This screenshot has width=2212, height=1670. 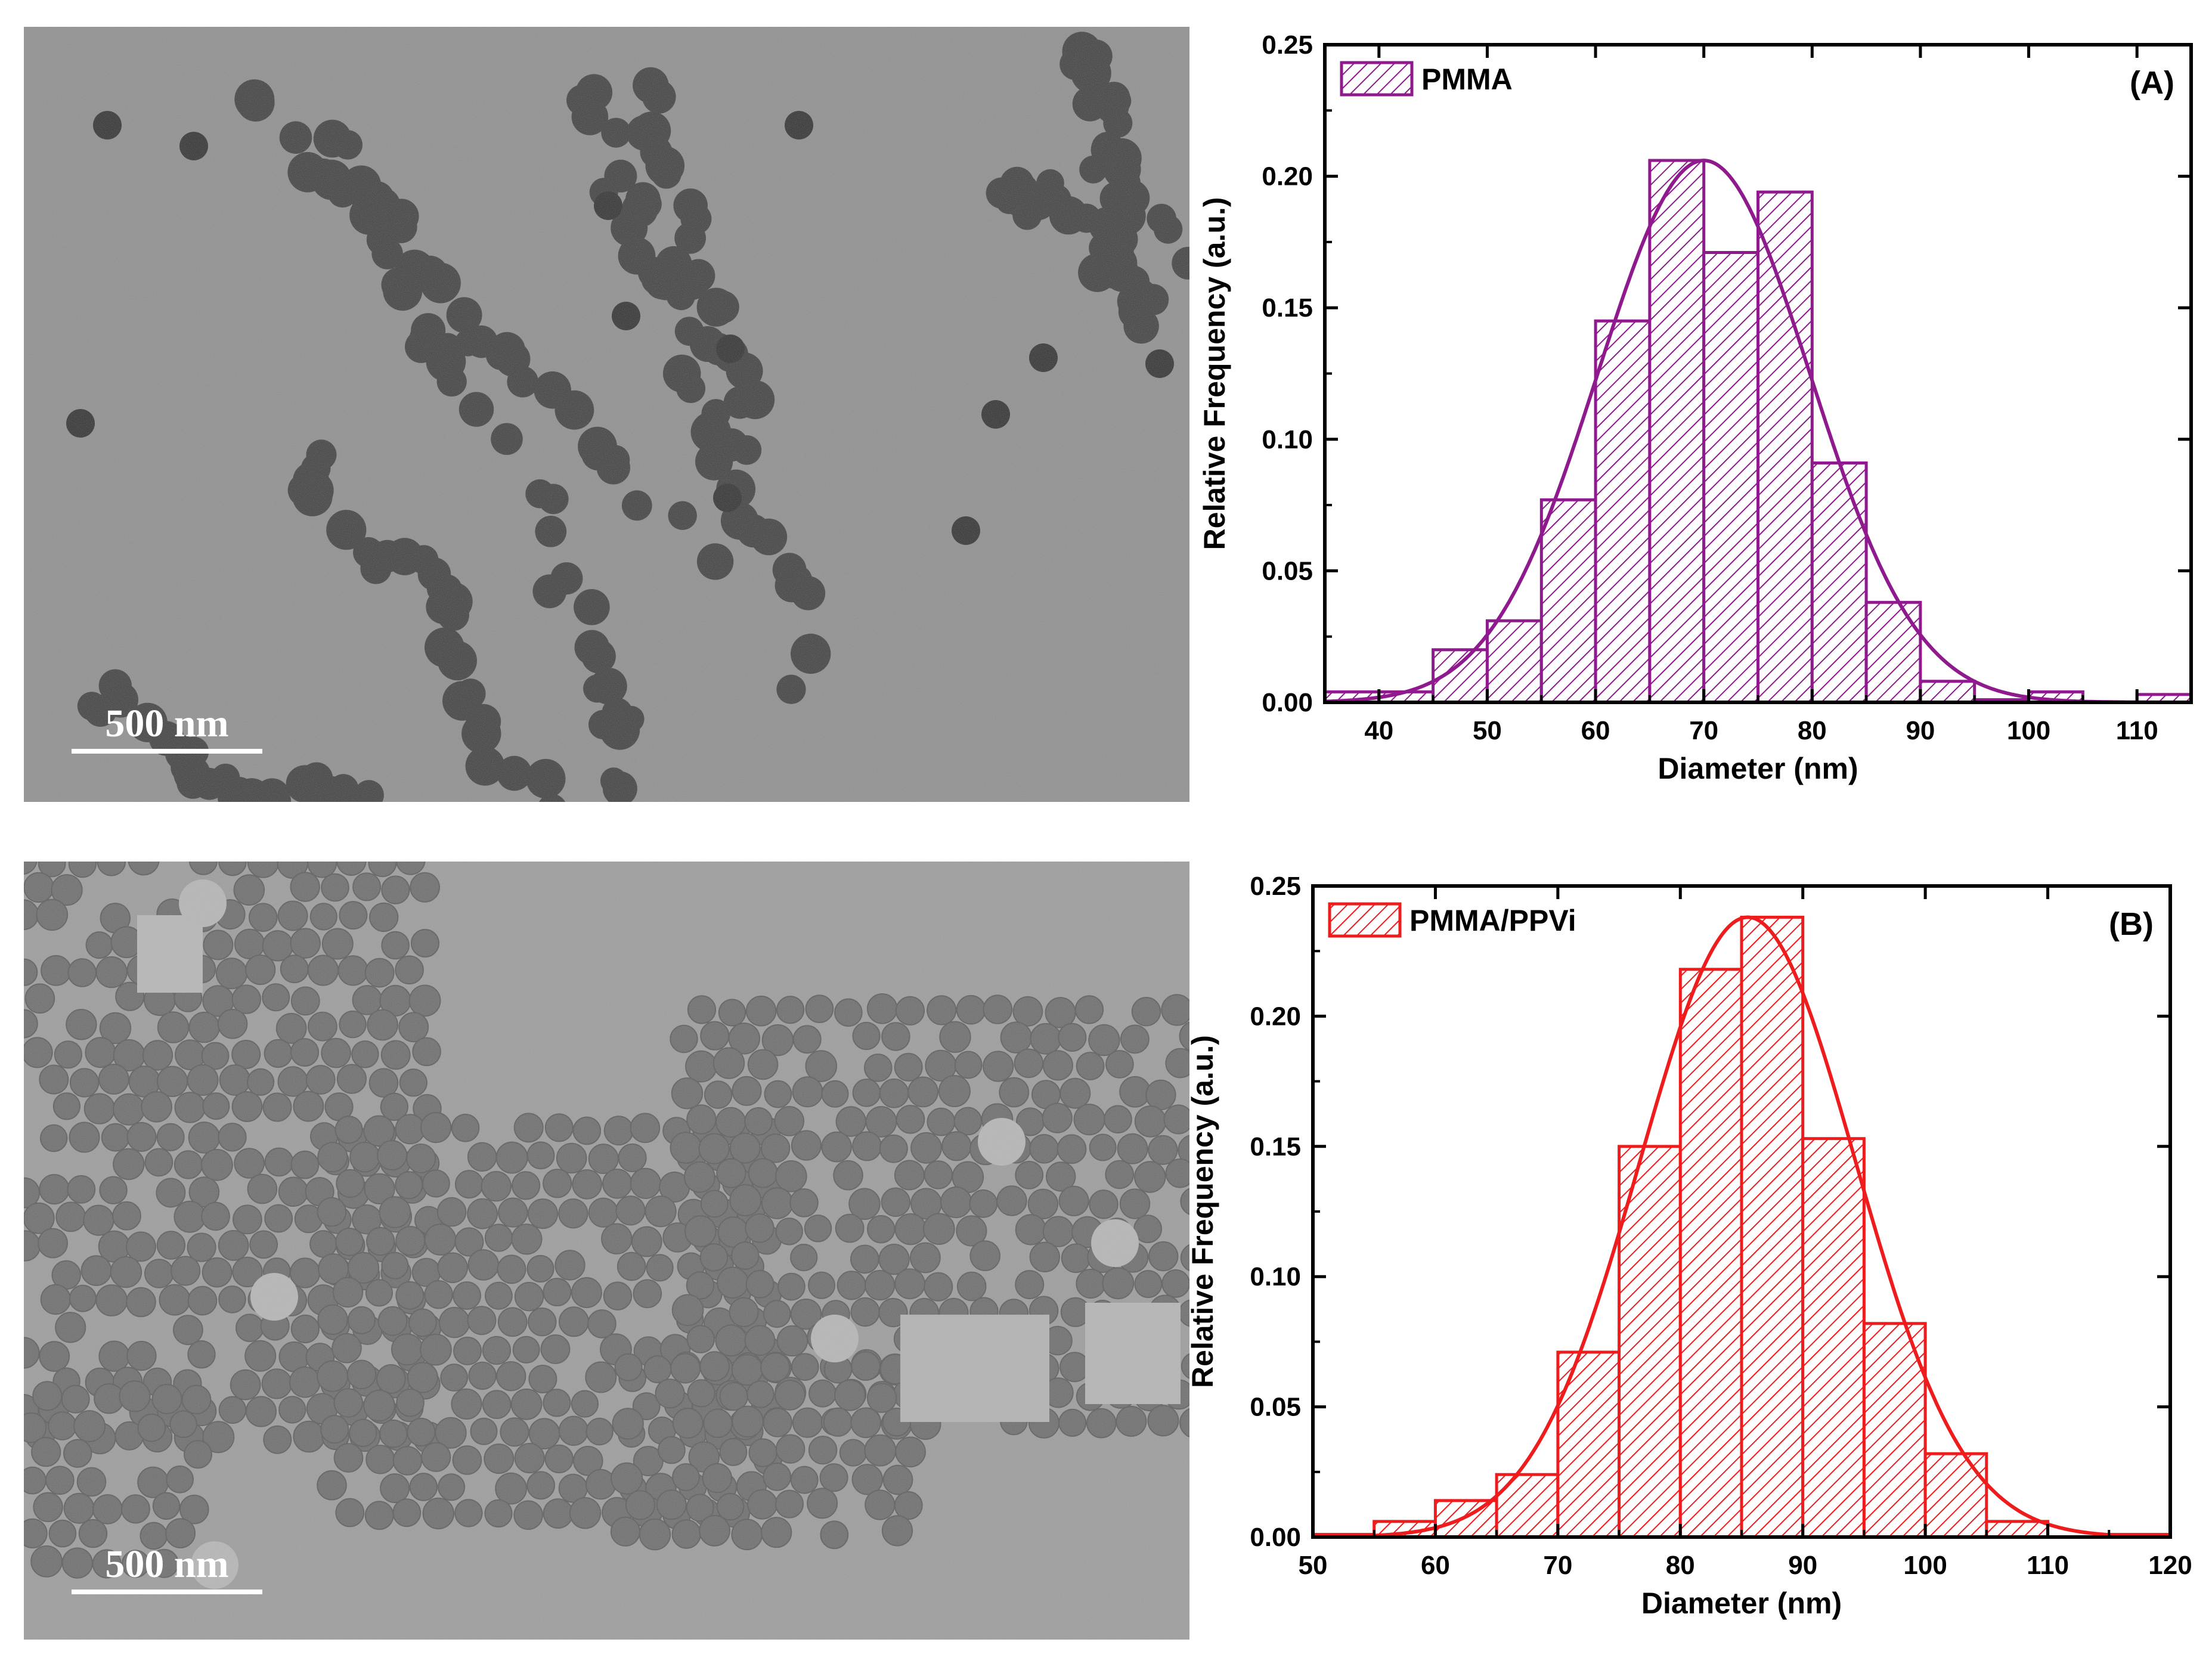 I want to click on x-tick-label: 120, so click(x=2170, y=1565).